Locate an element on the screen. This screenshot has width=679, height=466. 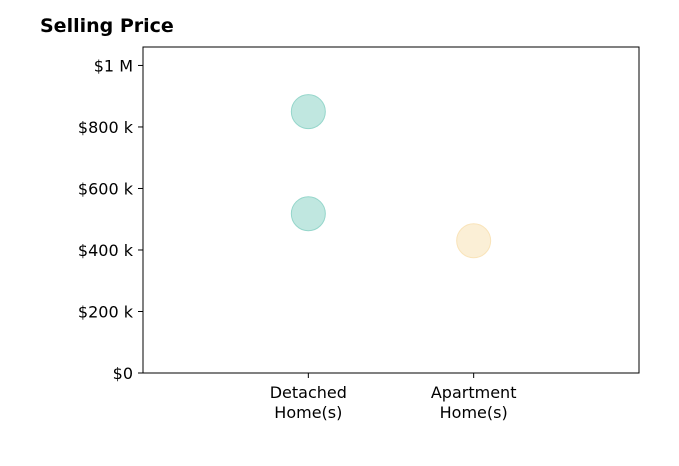
y-tick-label: $400 k is located at coordinates (106, 250).